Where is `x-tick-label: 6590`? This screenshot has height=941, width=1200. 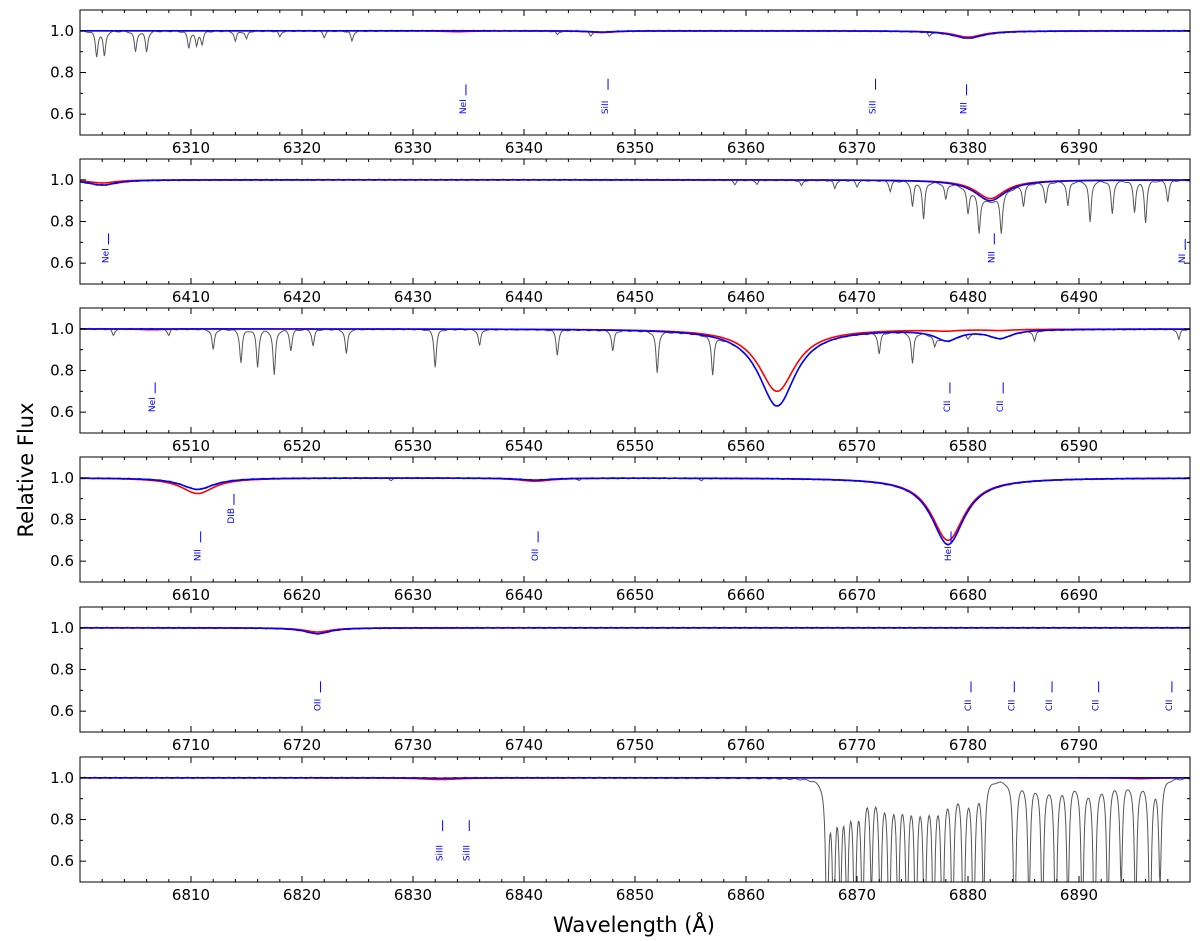 x-tick-label: 6590 is located at coordinates (1079, 446).